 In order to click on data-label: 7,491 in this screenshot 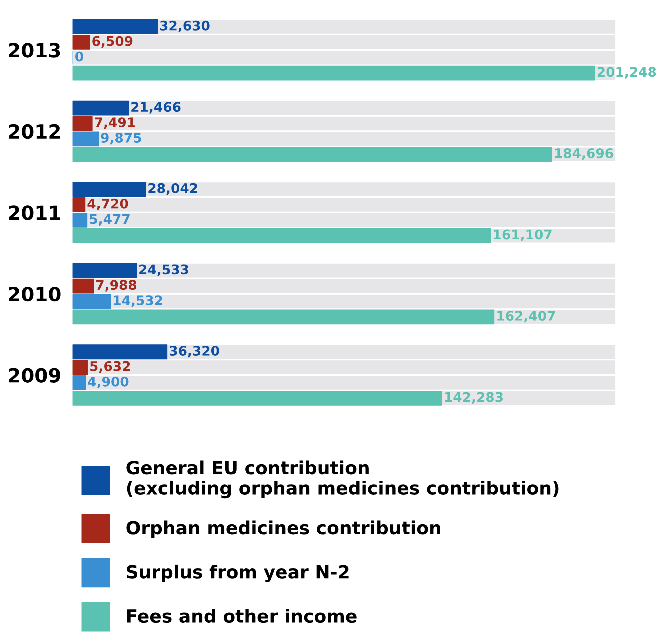, I will do `click(115, 124)`.